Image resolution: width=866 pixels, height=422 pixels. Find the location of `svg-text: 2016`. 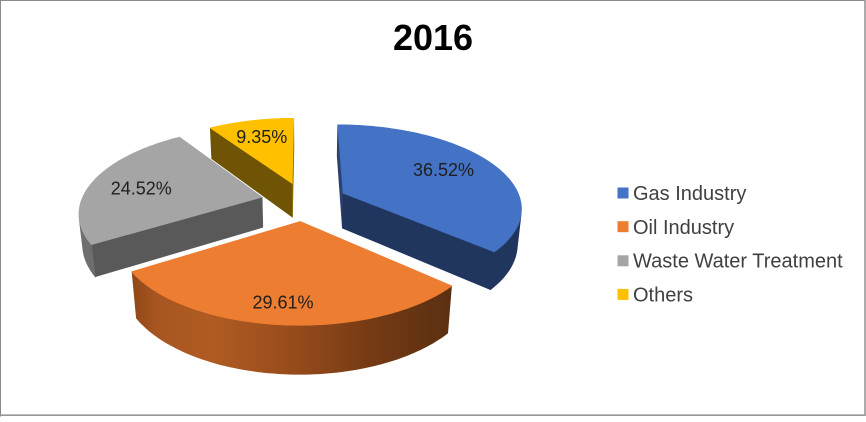

svg-text: 2016 is located at coordinates (433, 37).